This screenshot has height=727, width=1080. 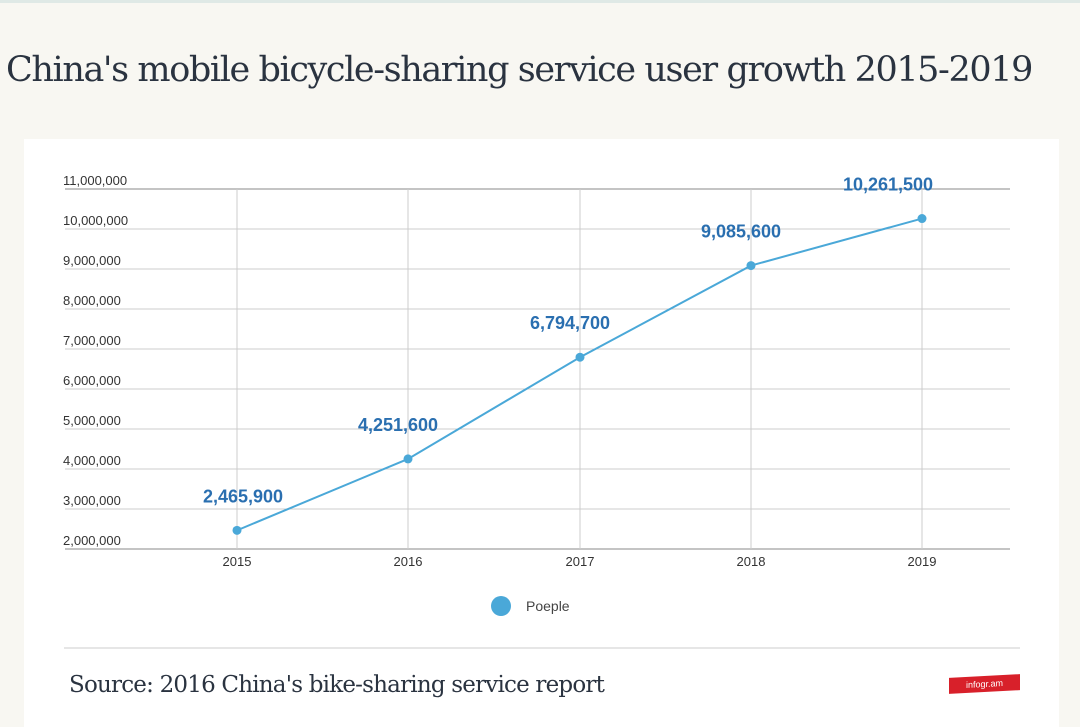 I want to click on data-label: 2,465,900, so click(x=243, y=496).